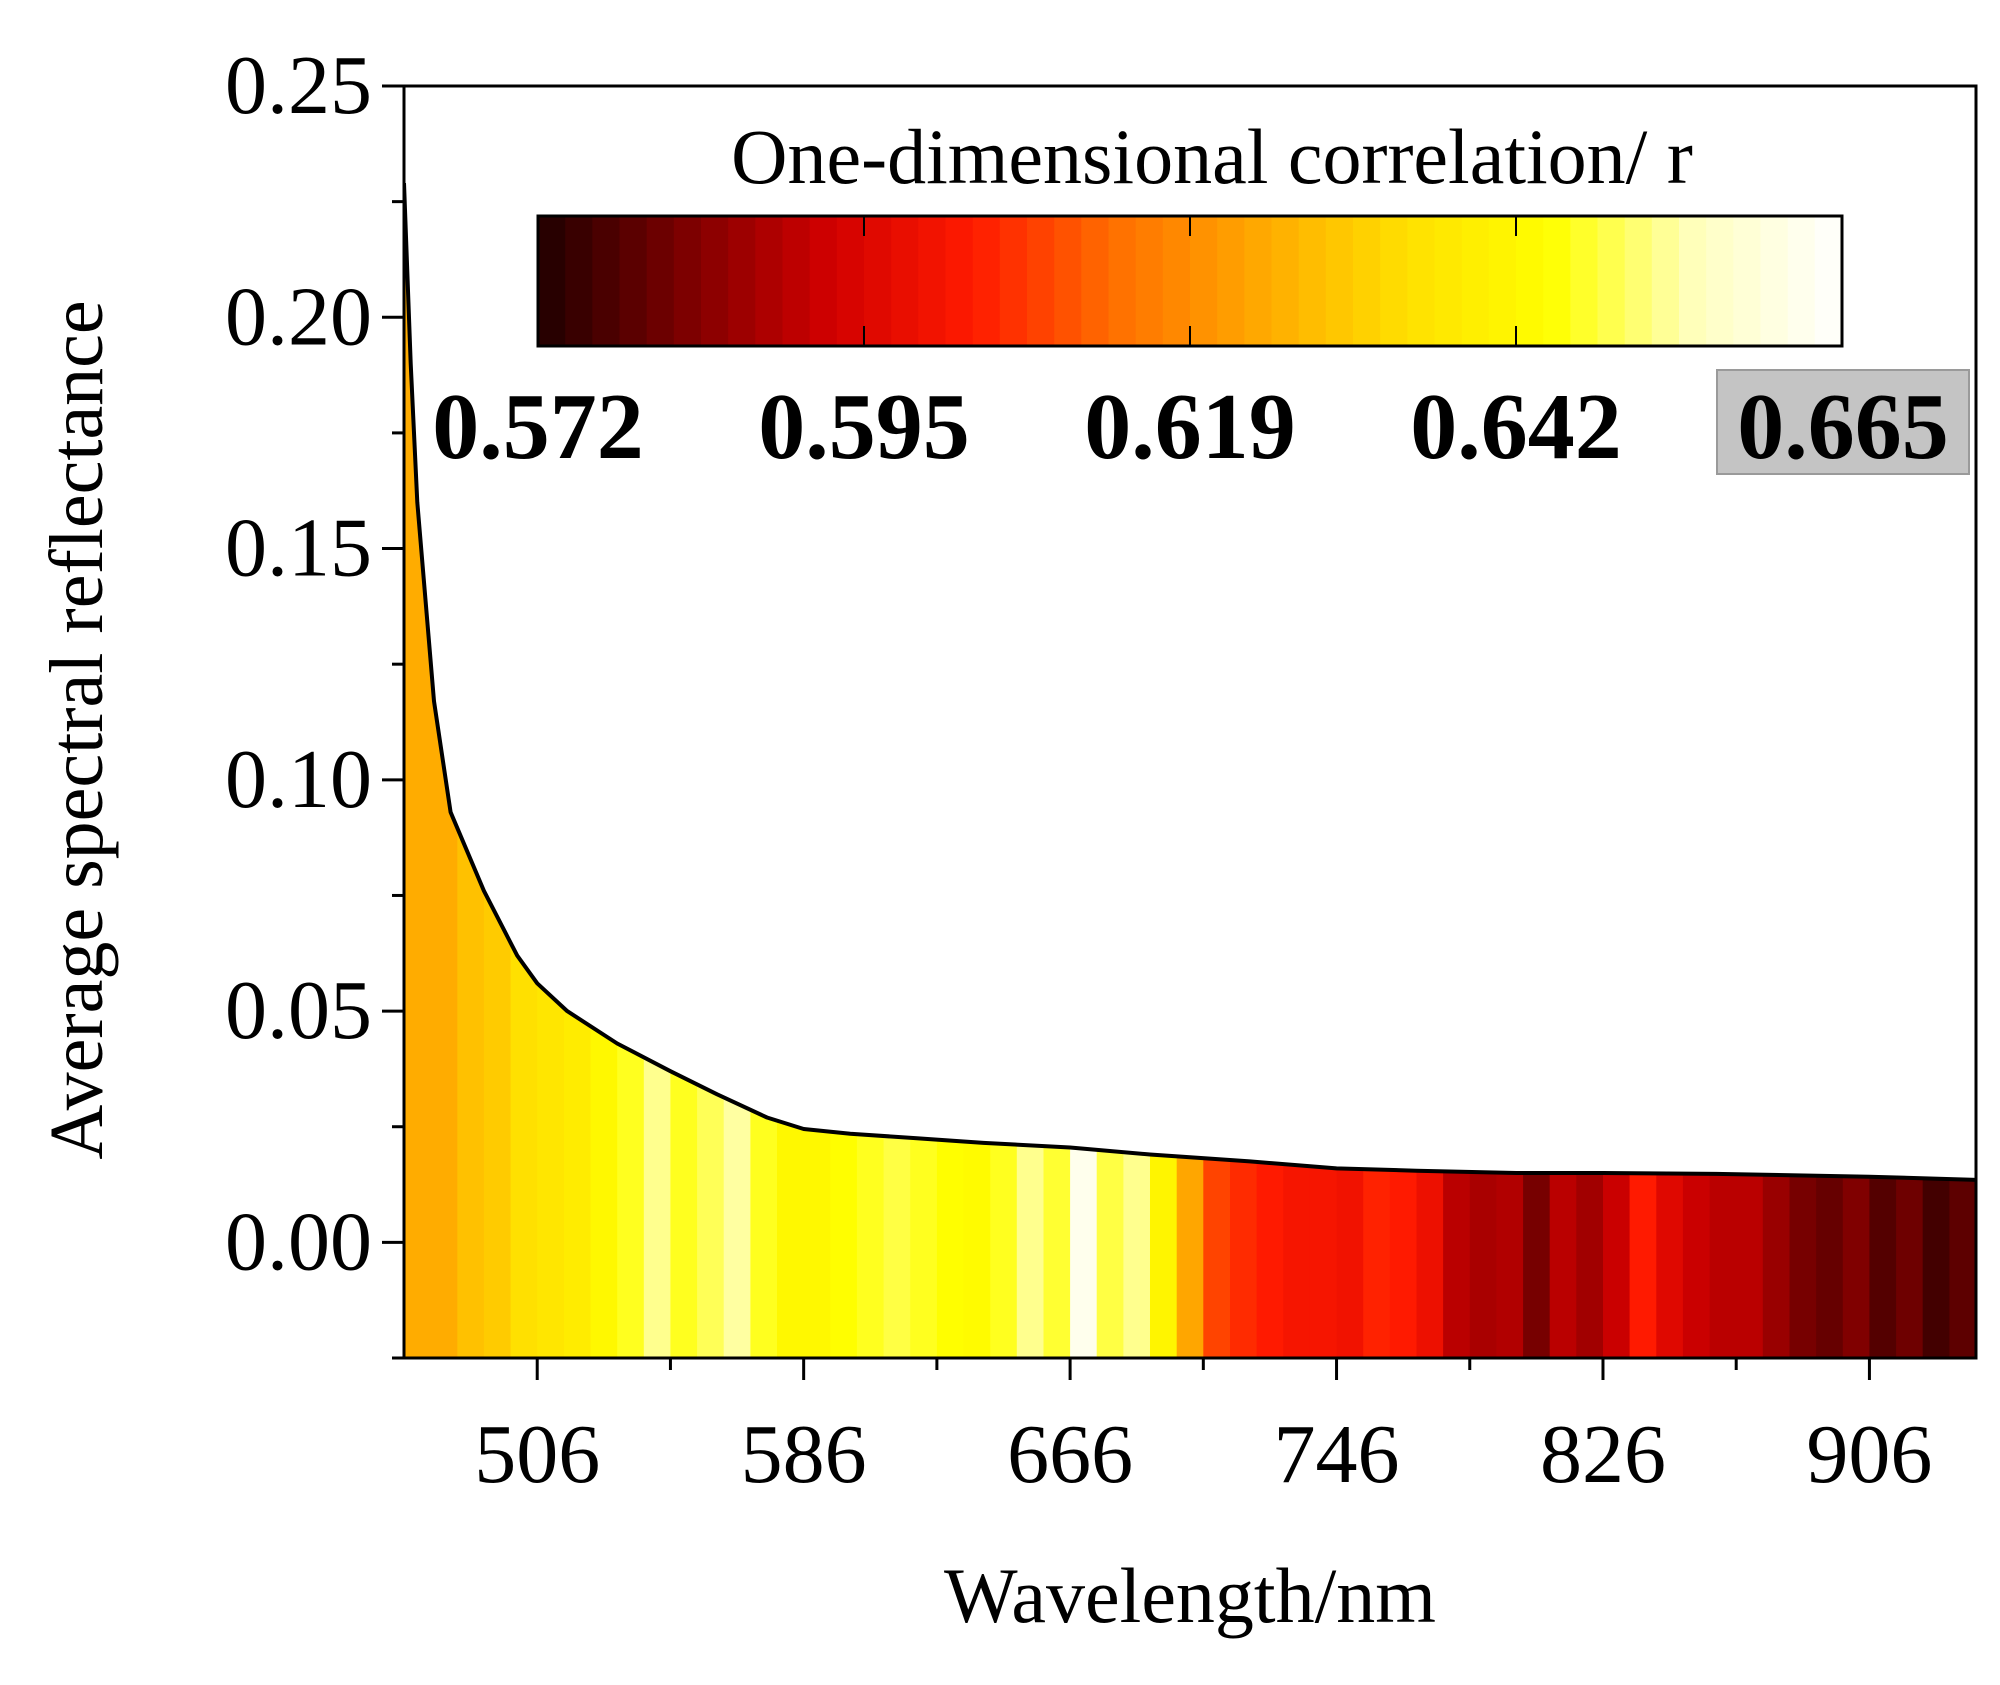 The height and width of the screenshot is (1685, 2000). I want to click on y-tick-label: 0.05, so click(298, 1010).